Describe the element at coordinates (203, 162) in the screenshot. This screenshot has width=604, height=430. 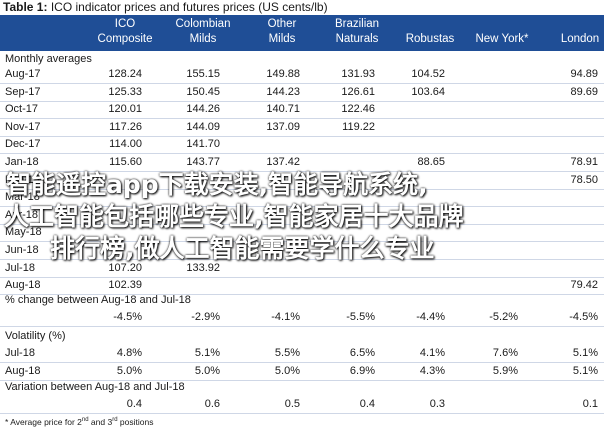
I see `table-cell: 143.77` at that location.